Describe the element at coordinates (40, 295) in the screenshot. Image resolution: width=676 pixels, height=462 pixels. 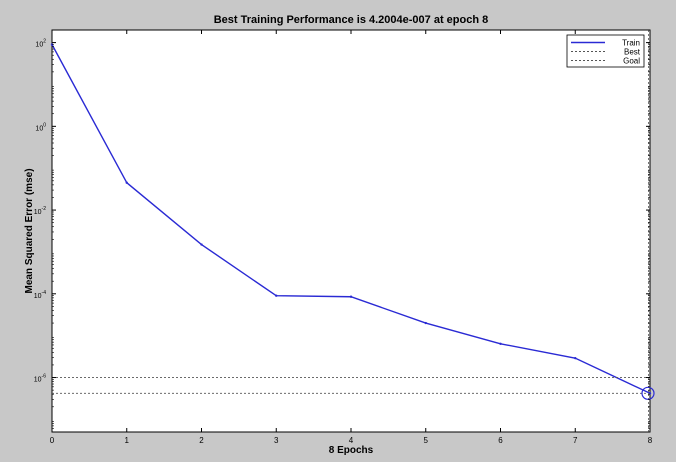
I see `y-tick-label: 10⁻⁴` at that location.